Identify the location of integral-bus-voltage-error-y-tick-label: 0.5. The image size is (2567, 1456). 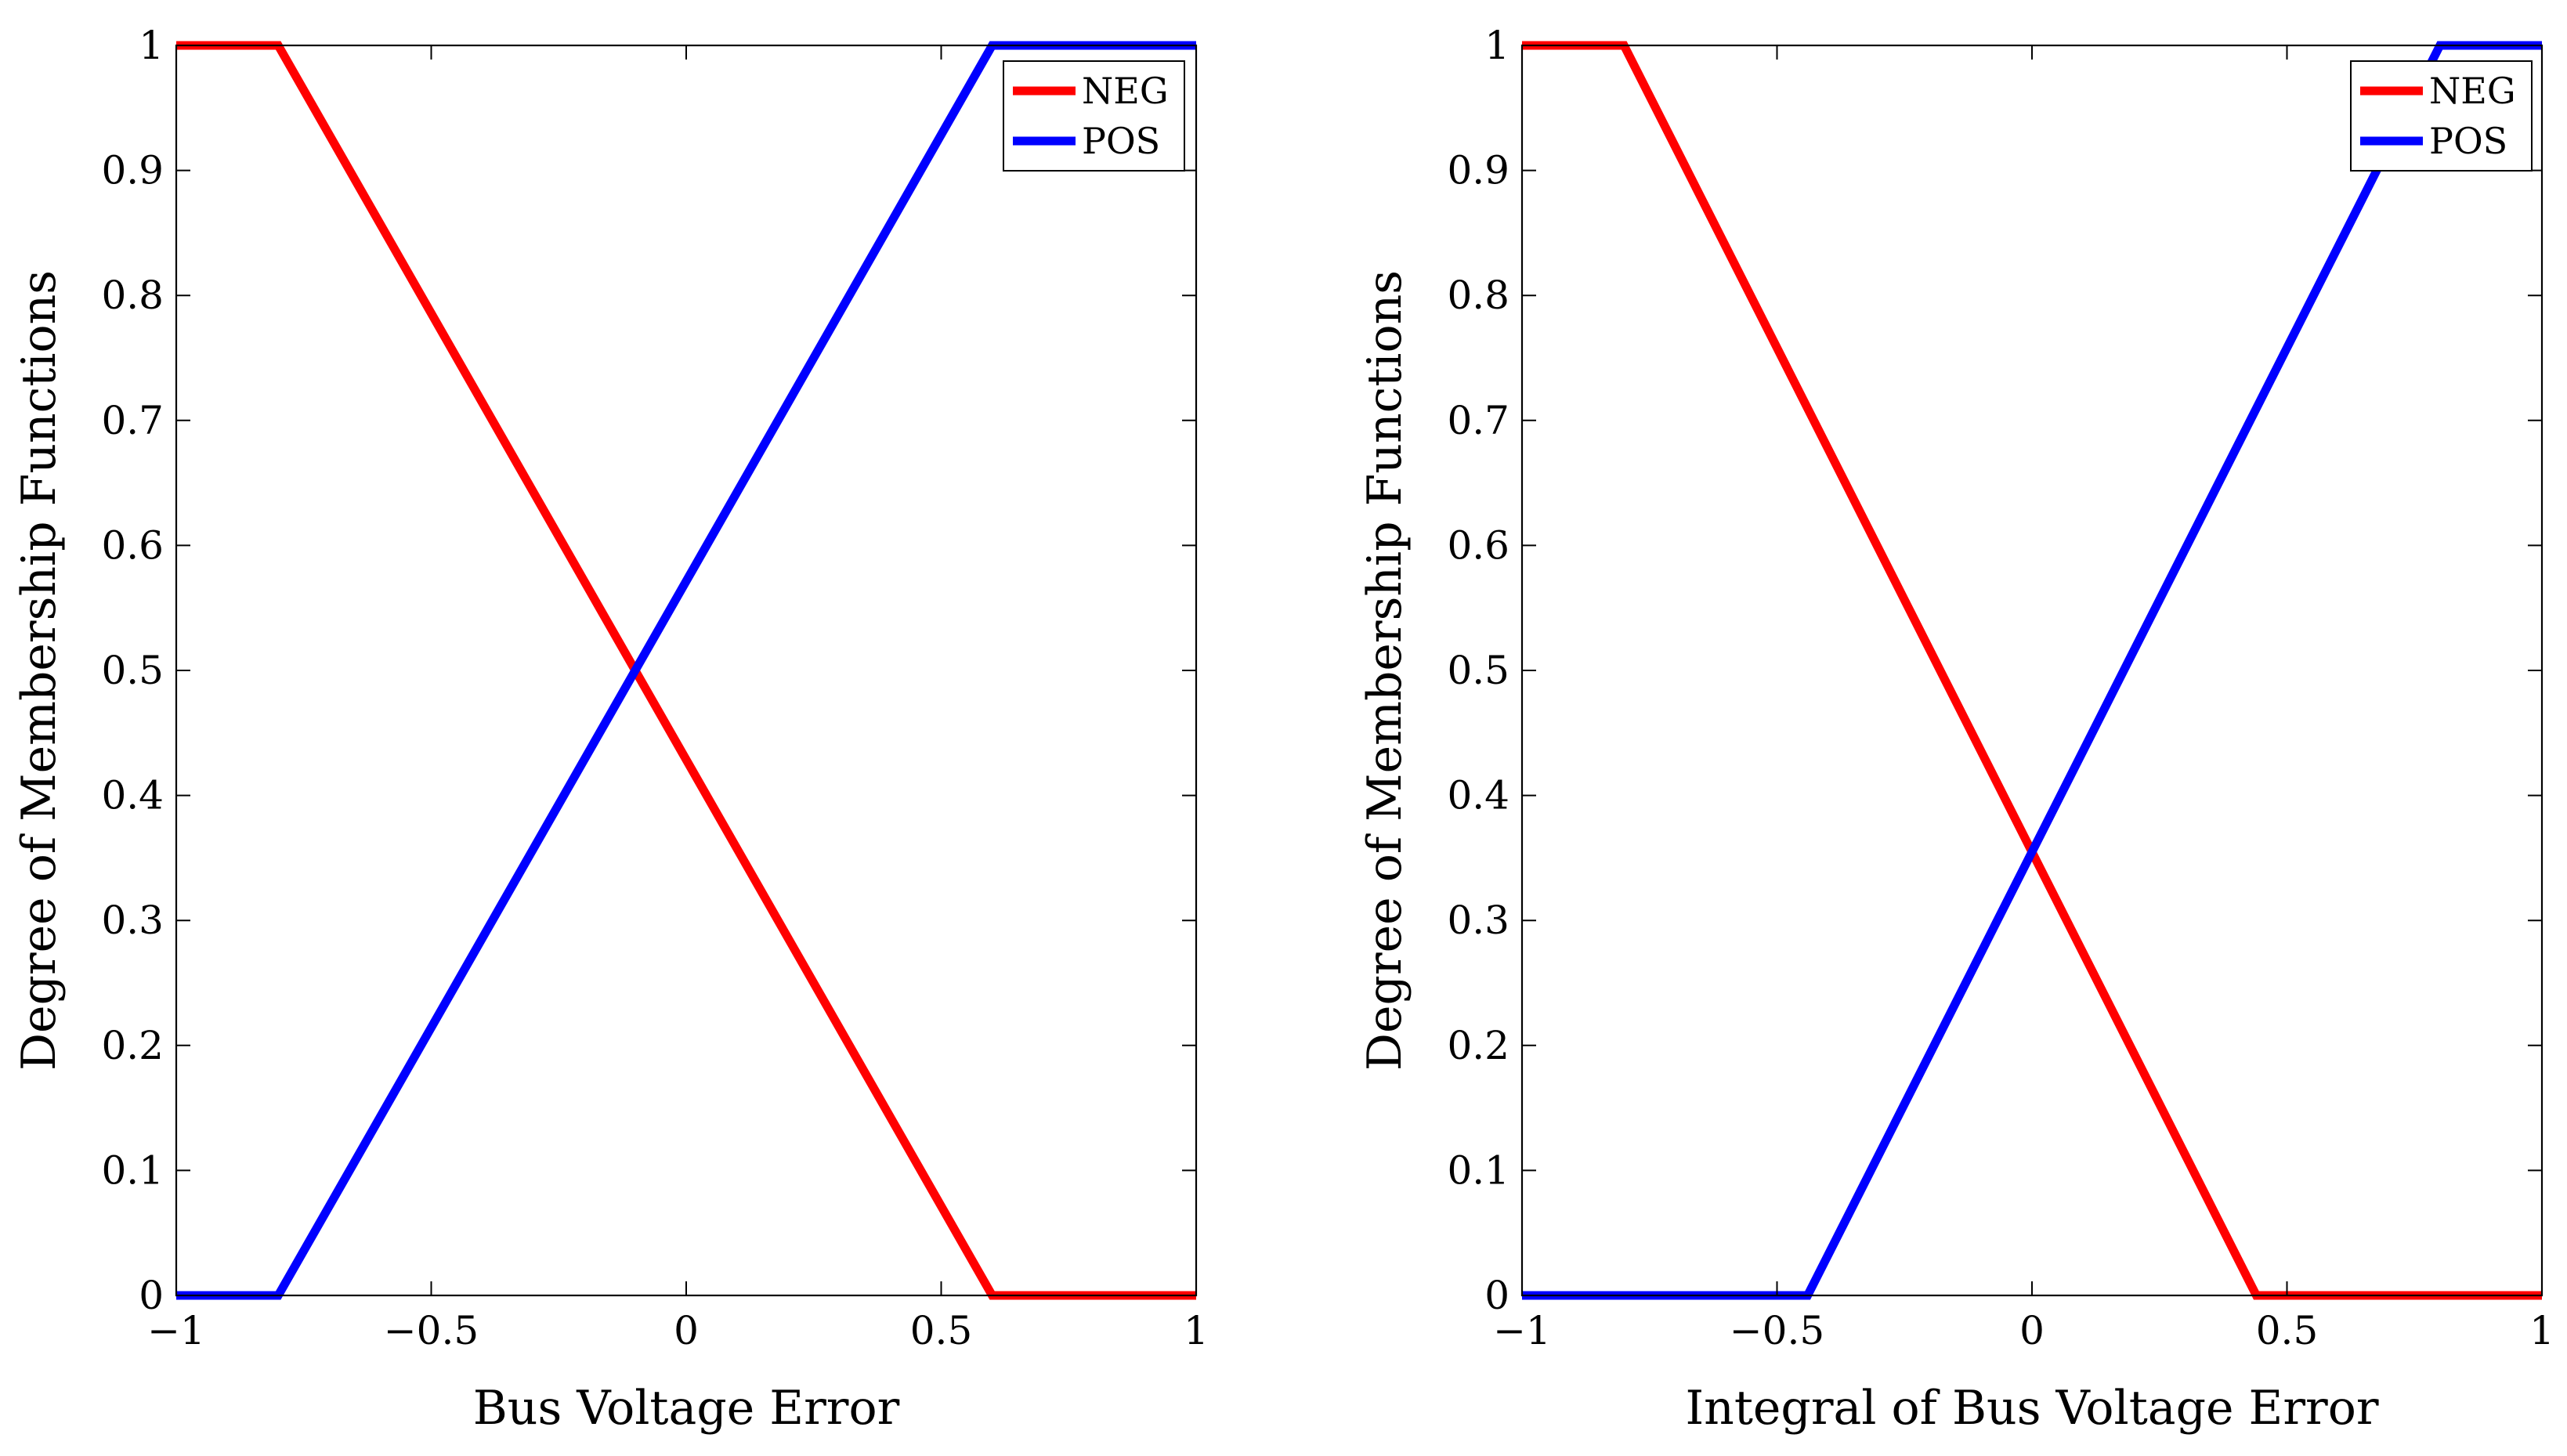
(1478, 670).